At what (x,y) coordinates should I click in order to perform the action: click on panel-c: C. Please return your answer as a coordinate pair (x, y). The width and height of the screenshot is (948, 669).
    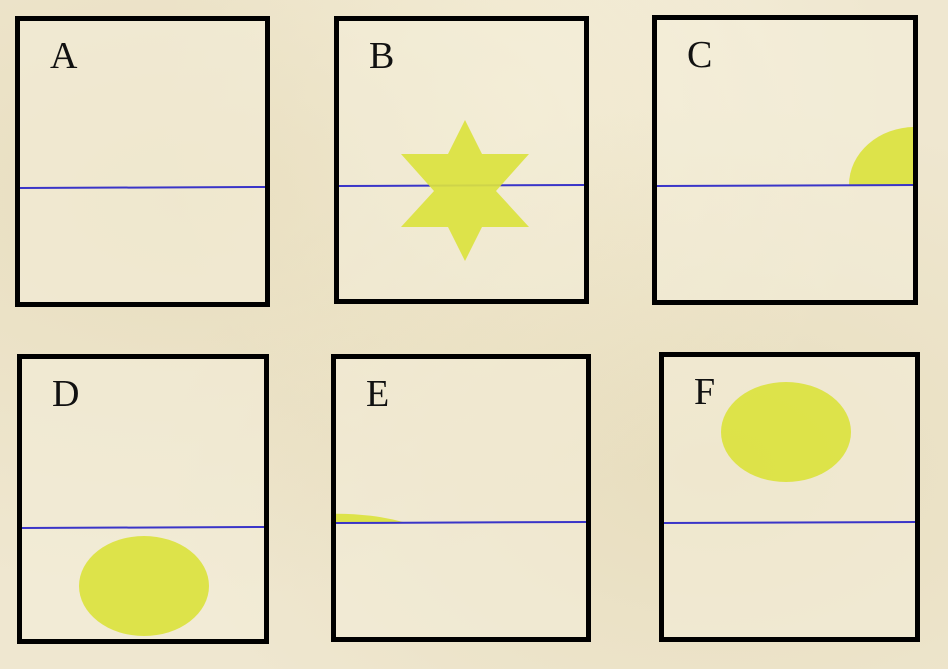
    Looking at the image, I should click on (785, 160).